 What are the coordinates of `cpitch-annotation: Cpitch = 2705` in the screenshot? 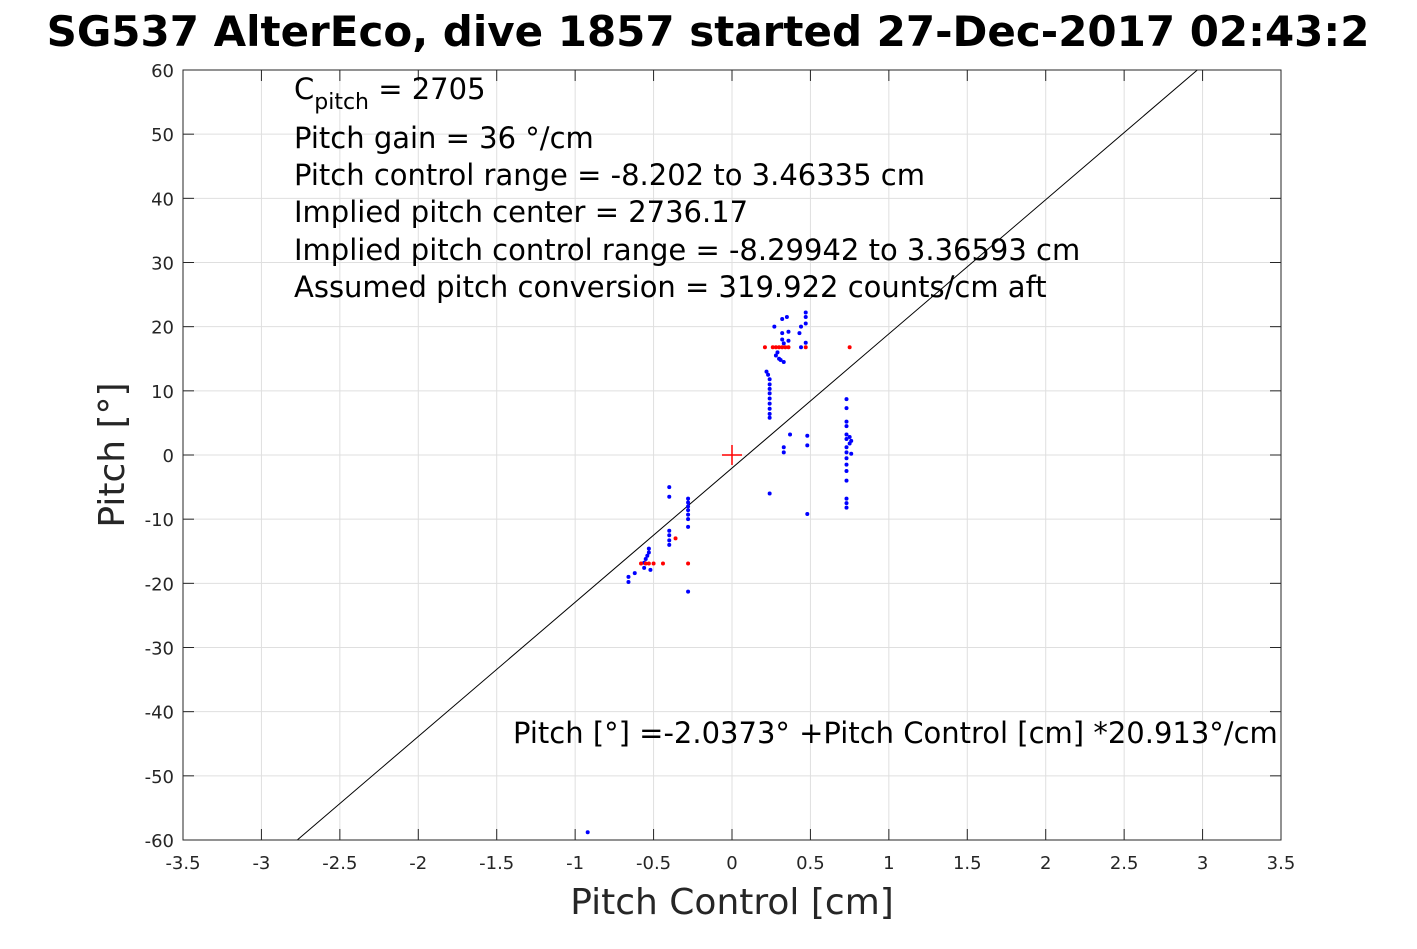 It's located at (390, 93).